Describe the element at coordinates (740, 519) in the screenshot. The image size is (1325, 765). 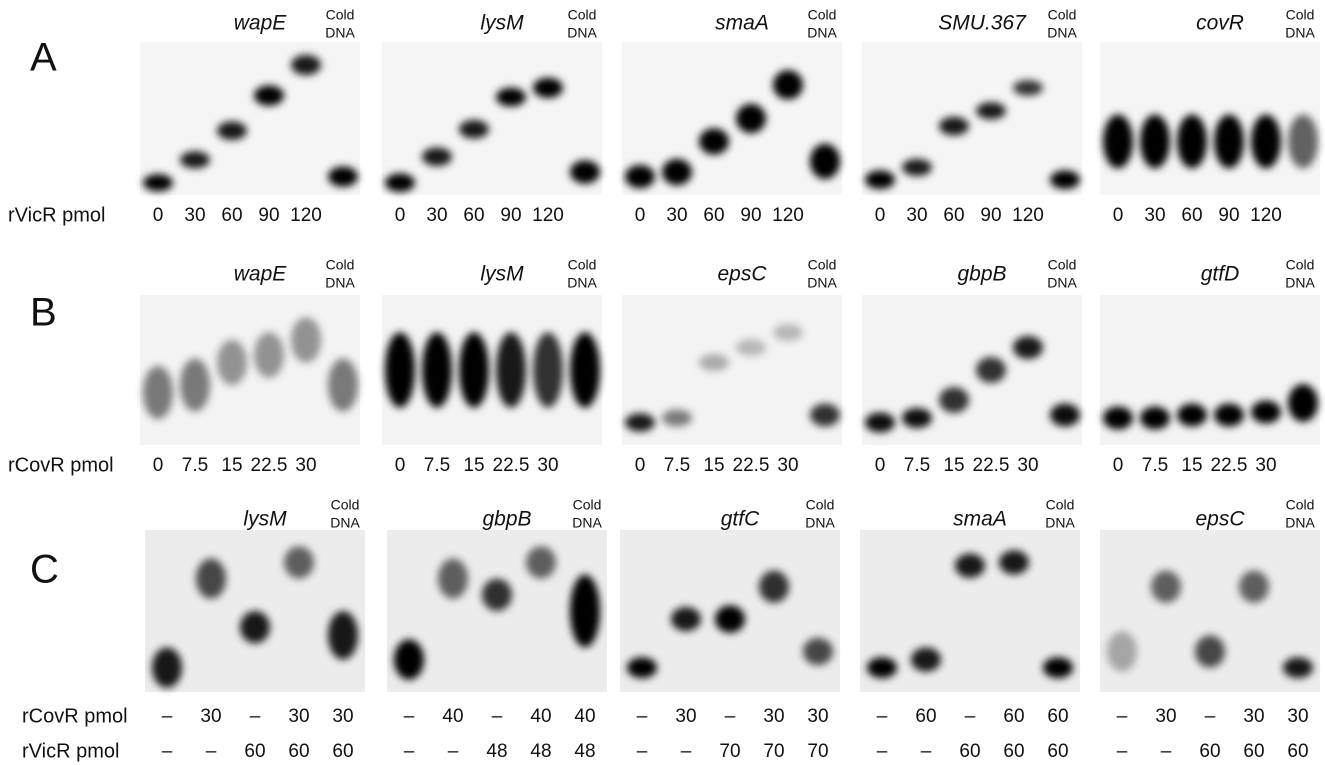
I see `gene-label: gtfC` at that location.